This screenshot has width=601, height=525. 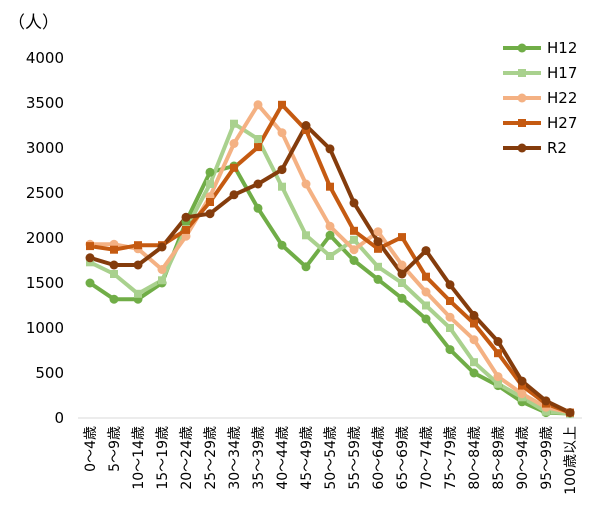 I want to click on y-tick-label: 1500, so click(x=45, y=283).